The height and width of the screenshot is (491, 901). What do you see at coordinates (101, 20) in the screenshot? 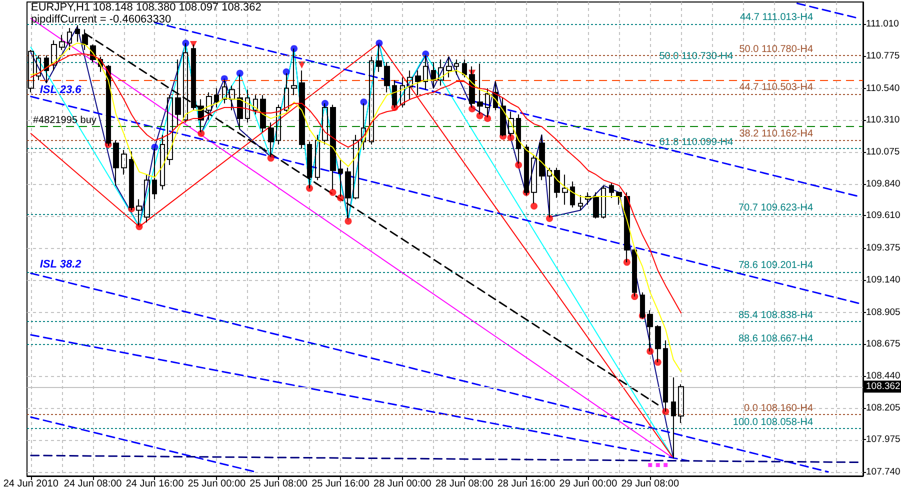
I see `text: pipdiffCurrent = -0.46063330` at bounding box center [101, 20].